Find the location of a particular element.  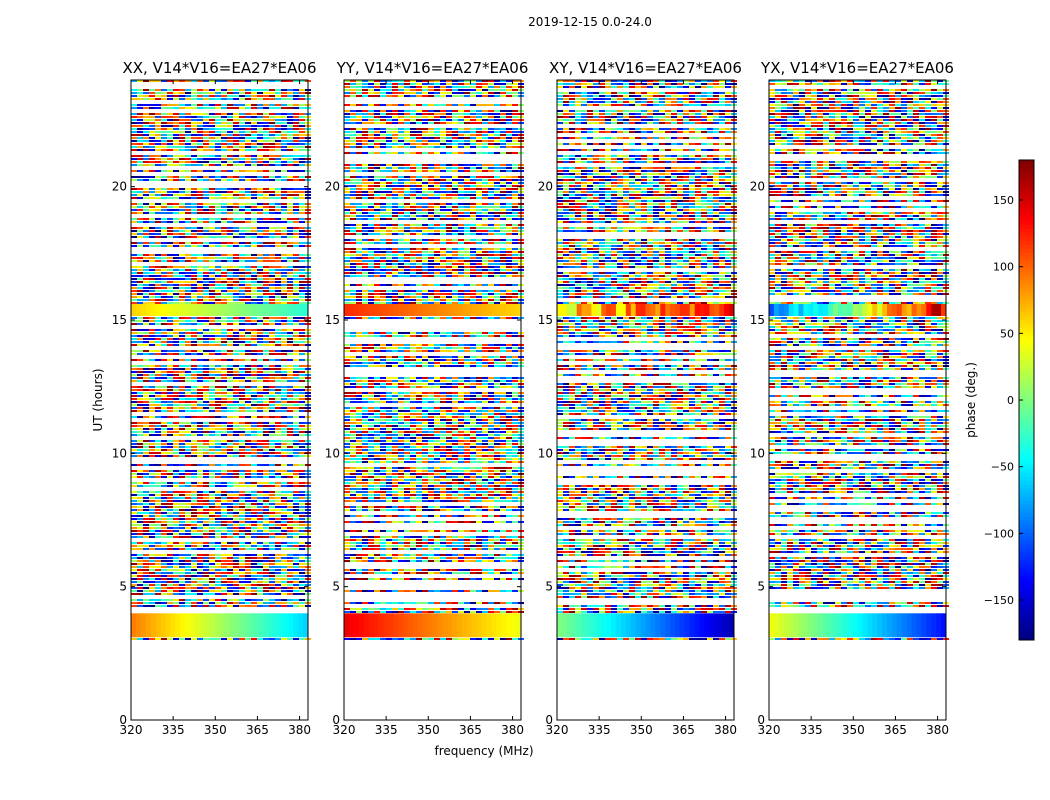

colorbar-tick-label: 50 is located at coordinates (1007, 333).